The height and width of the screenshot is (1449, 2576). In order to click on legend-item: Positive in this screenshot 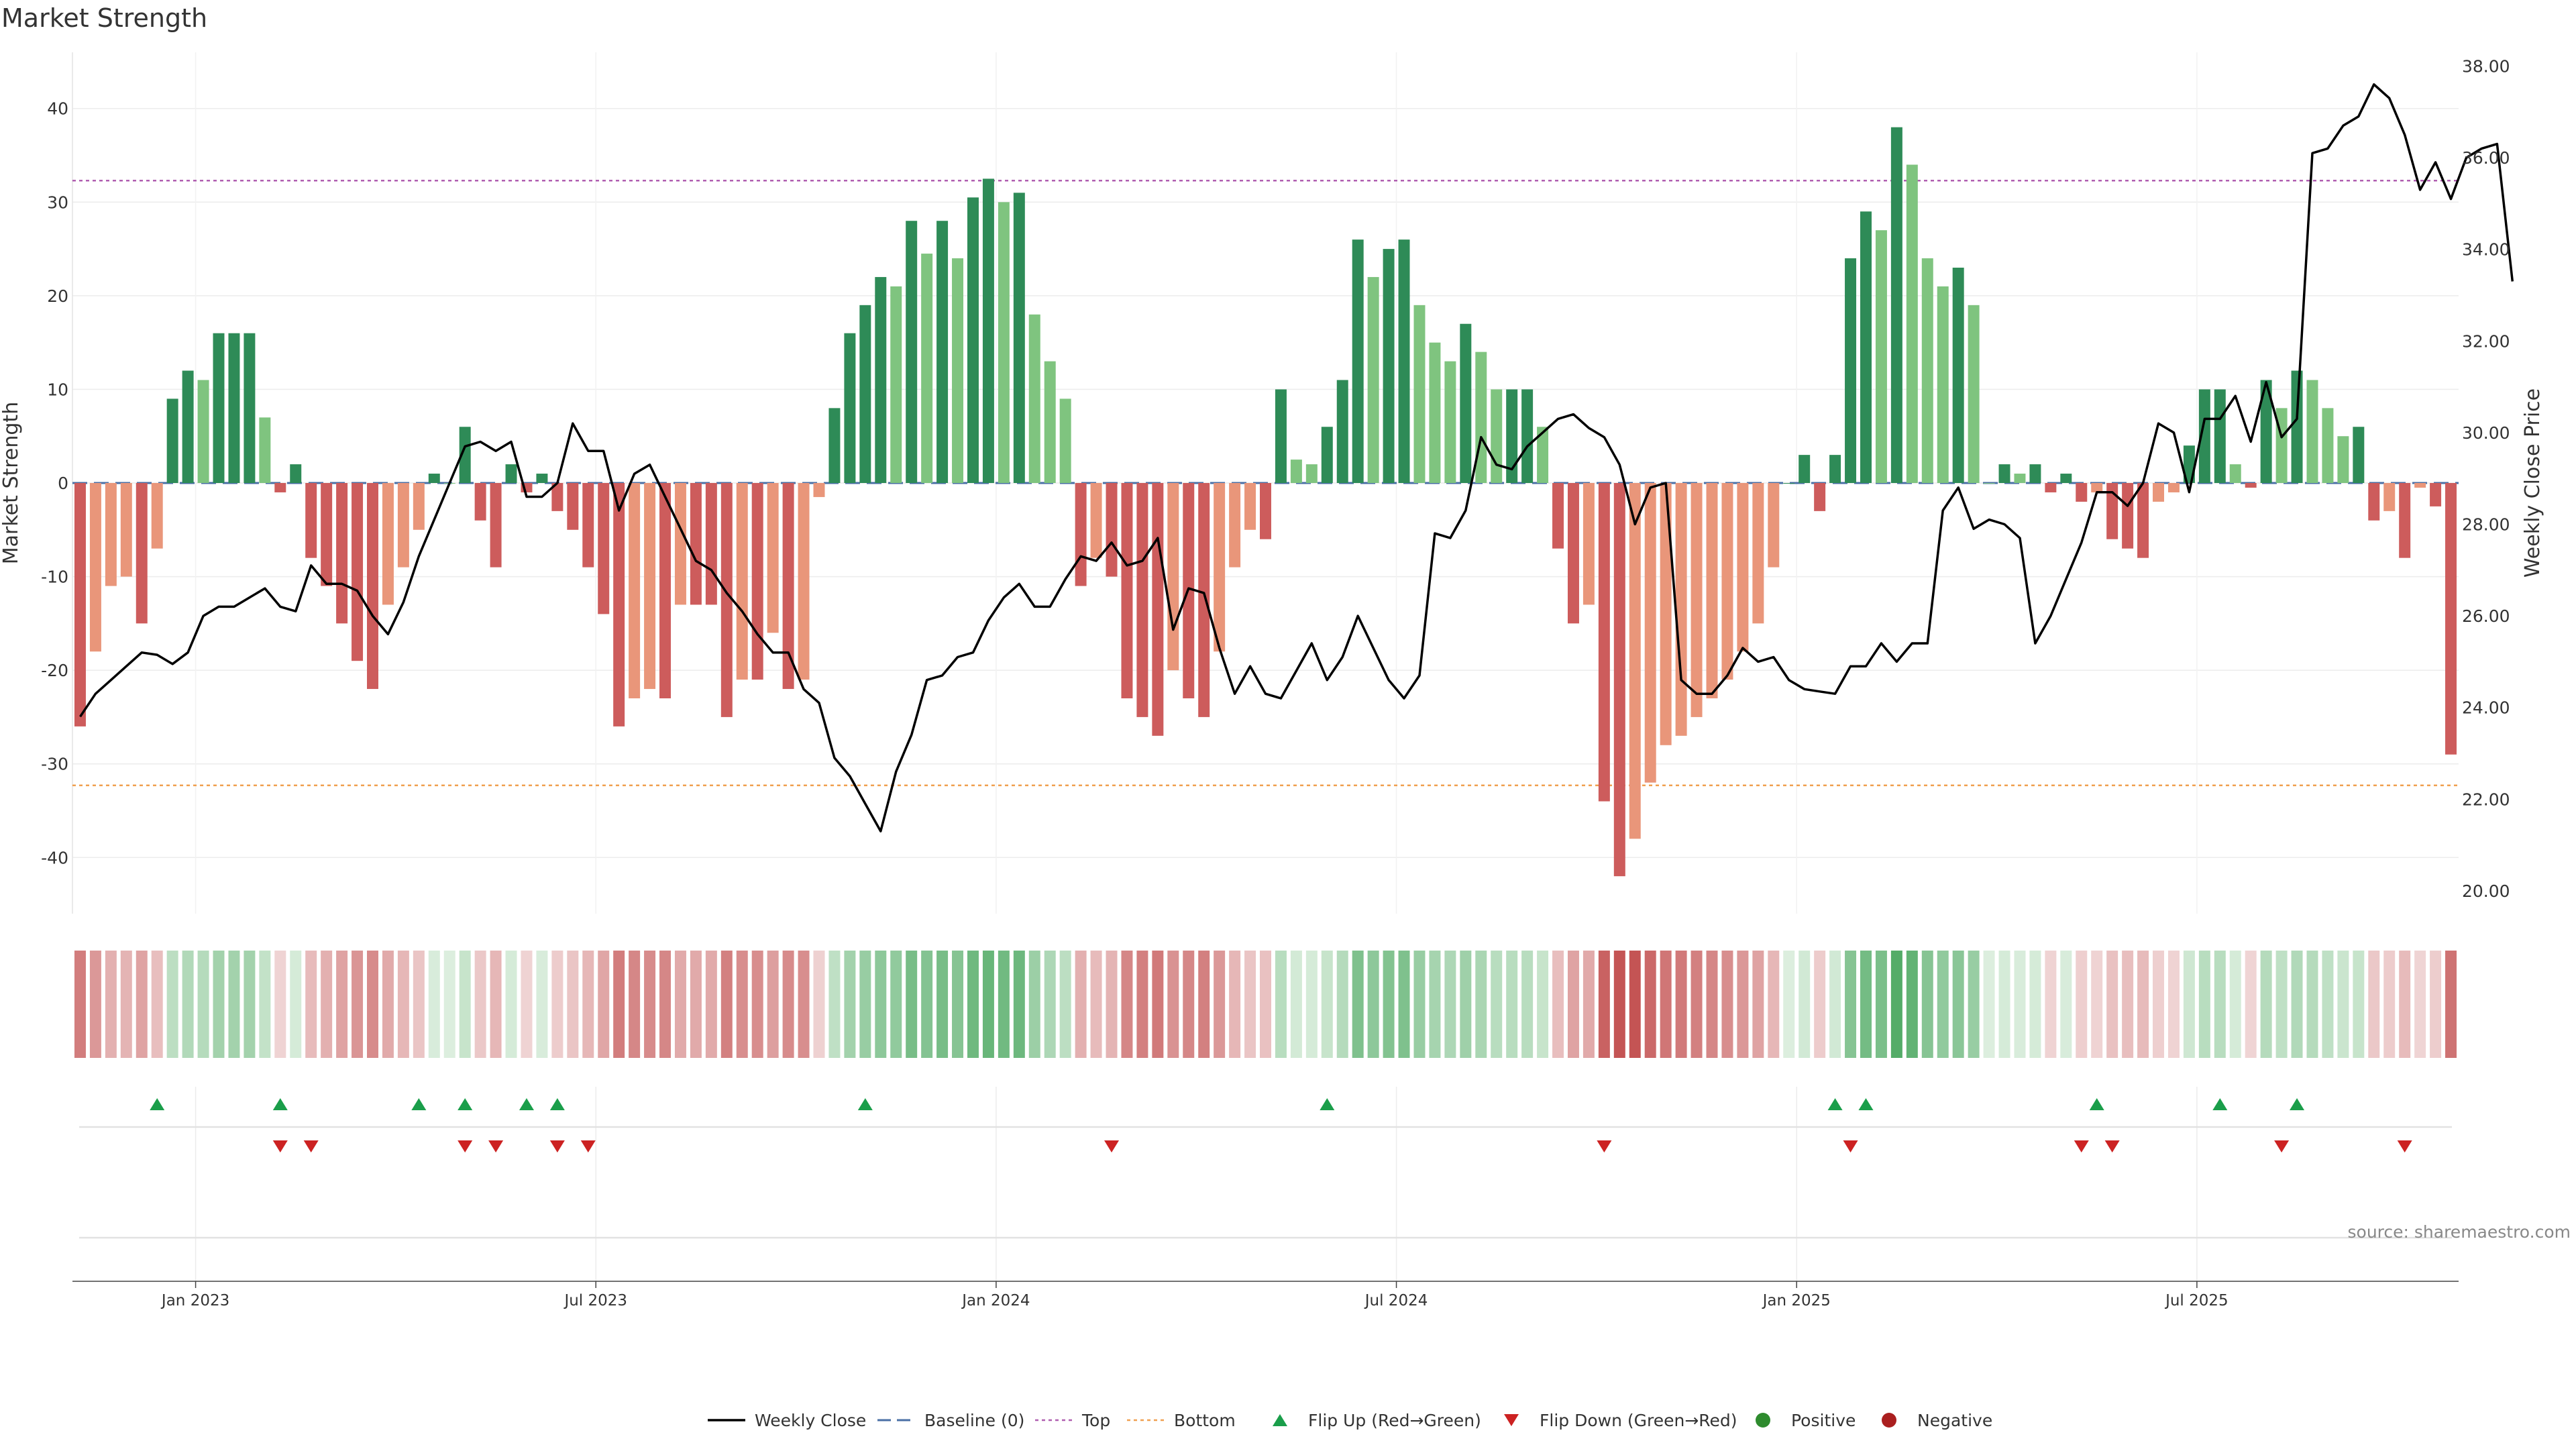, I will do `click(1806, 1420)`.